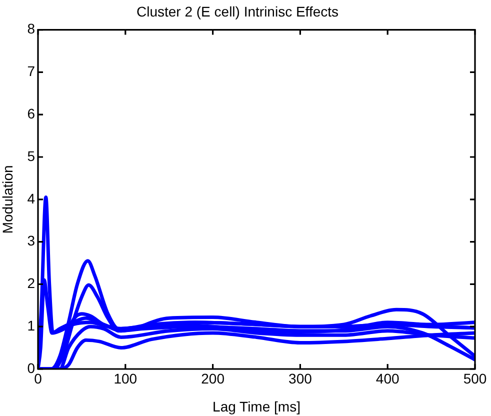 The width and height of the screenshot is (491, 416). What do you see at coordinates (31, 283) in the screenshot?
I see `y-tick-label: 2` at bounding box center [31, 283].